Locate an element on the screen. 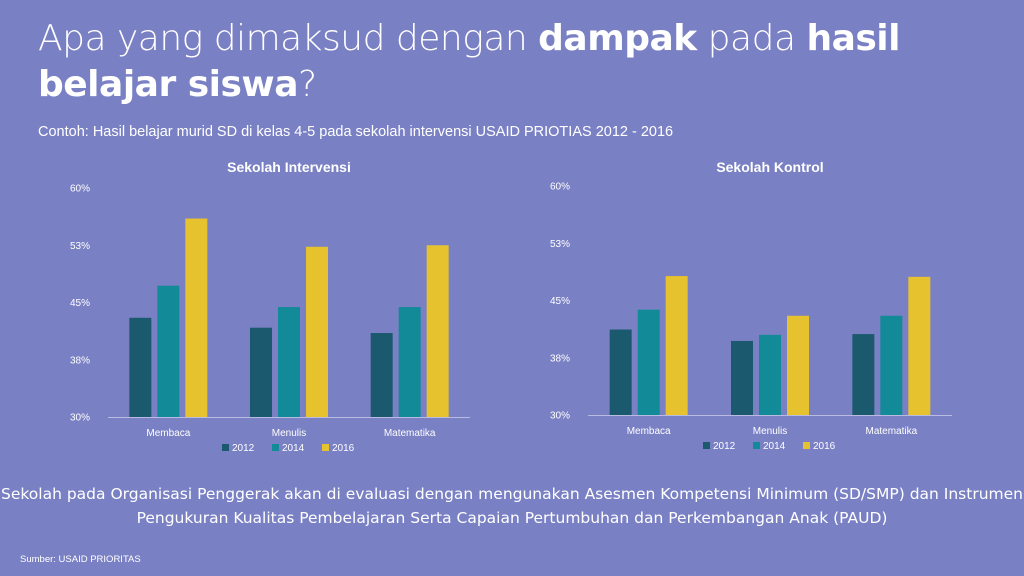  title-bold-2: hasil belajar siswa is located at coordinates (469, 61).